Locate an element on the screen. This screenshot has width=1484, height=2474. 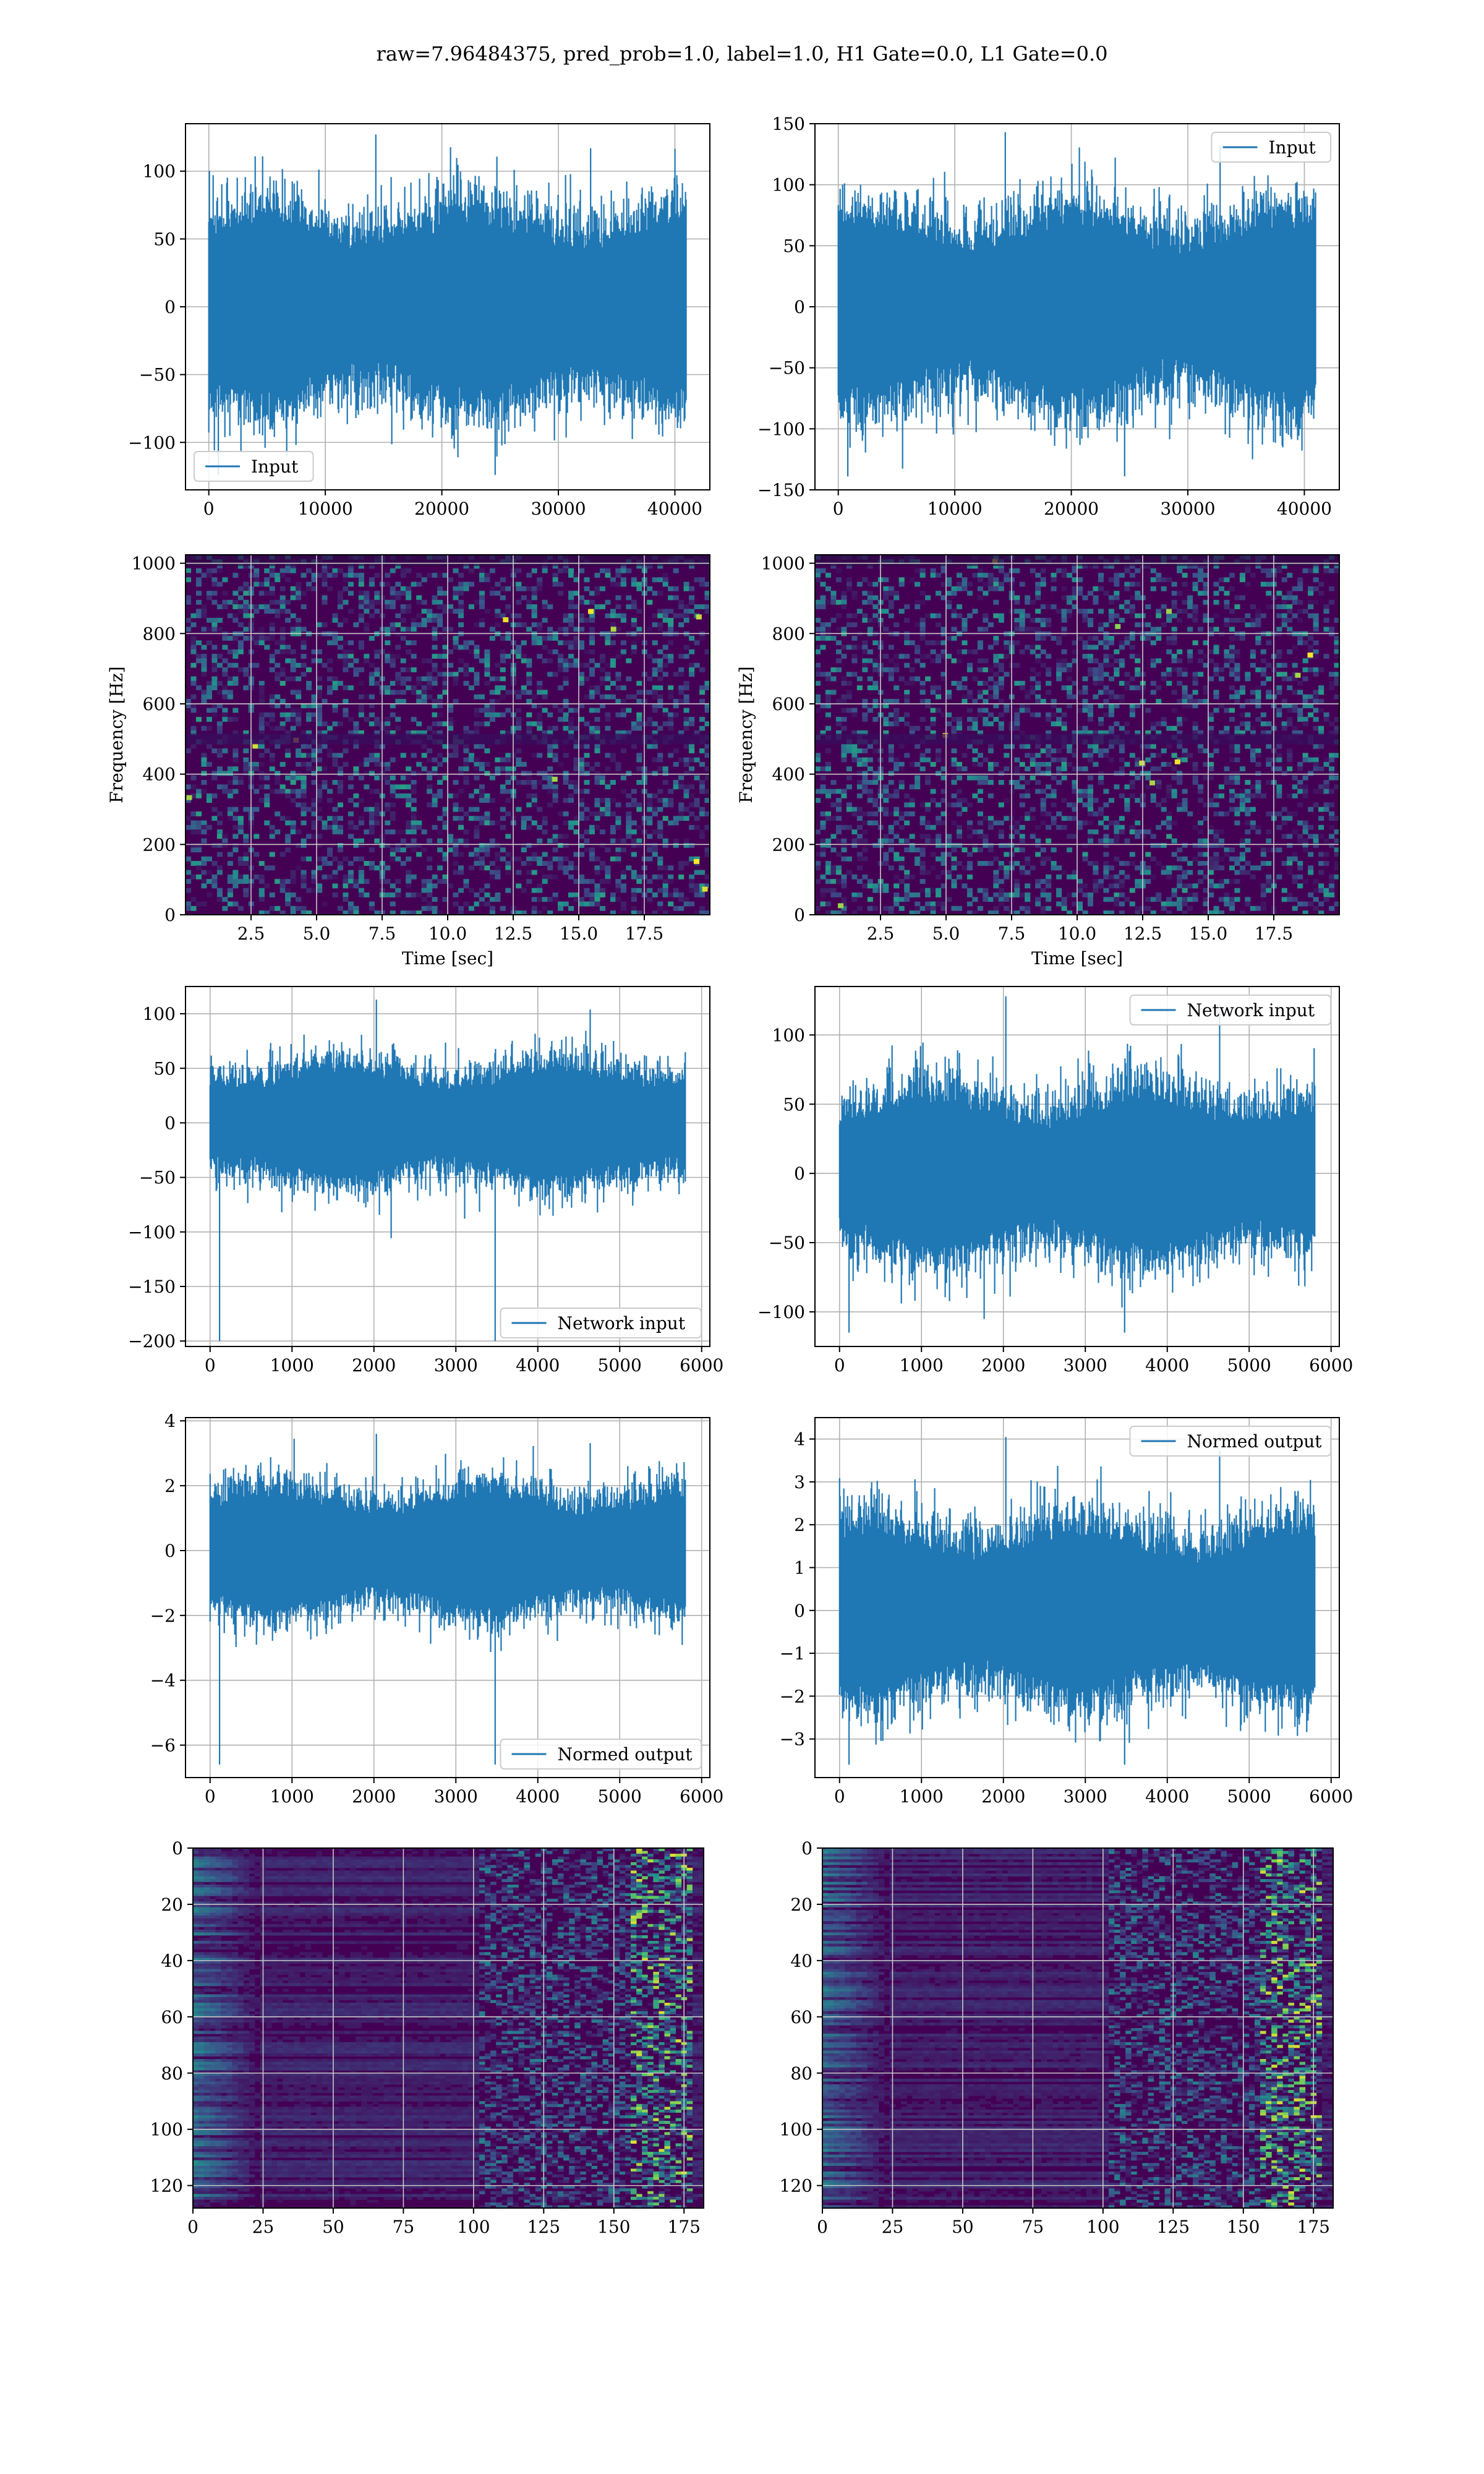
y-tick-label: 400 is located at coordinates (159, 774).